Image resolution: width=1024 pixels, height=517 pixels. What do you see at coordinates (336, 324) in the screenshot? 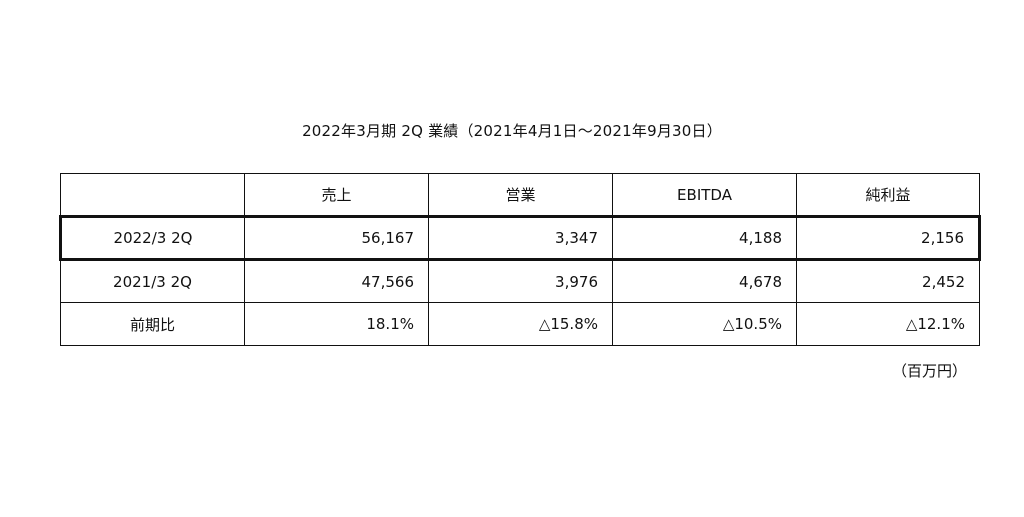
I see `cell-sales: 18.1%` at bounding box center [336, 324].